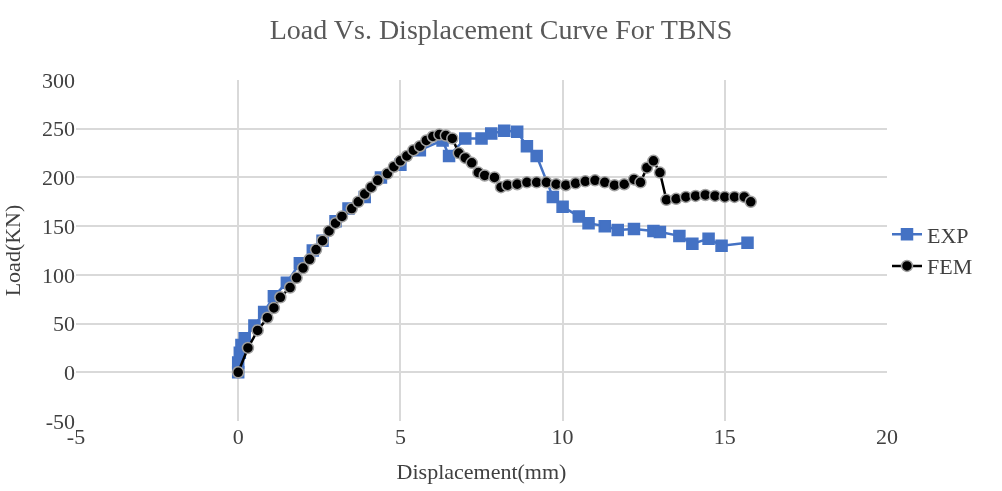  I want to click on x-tick-label: 15, so click(724, 436).